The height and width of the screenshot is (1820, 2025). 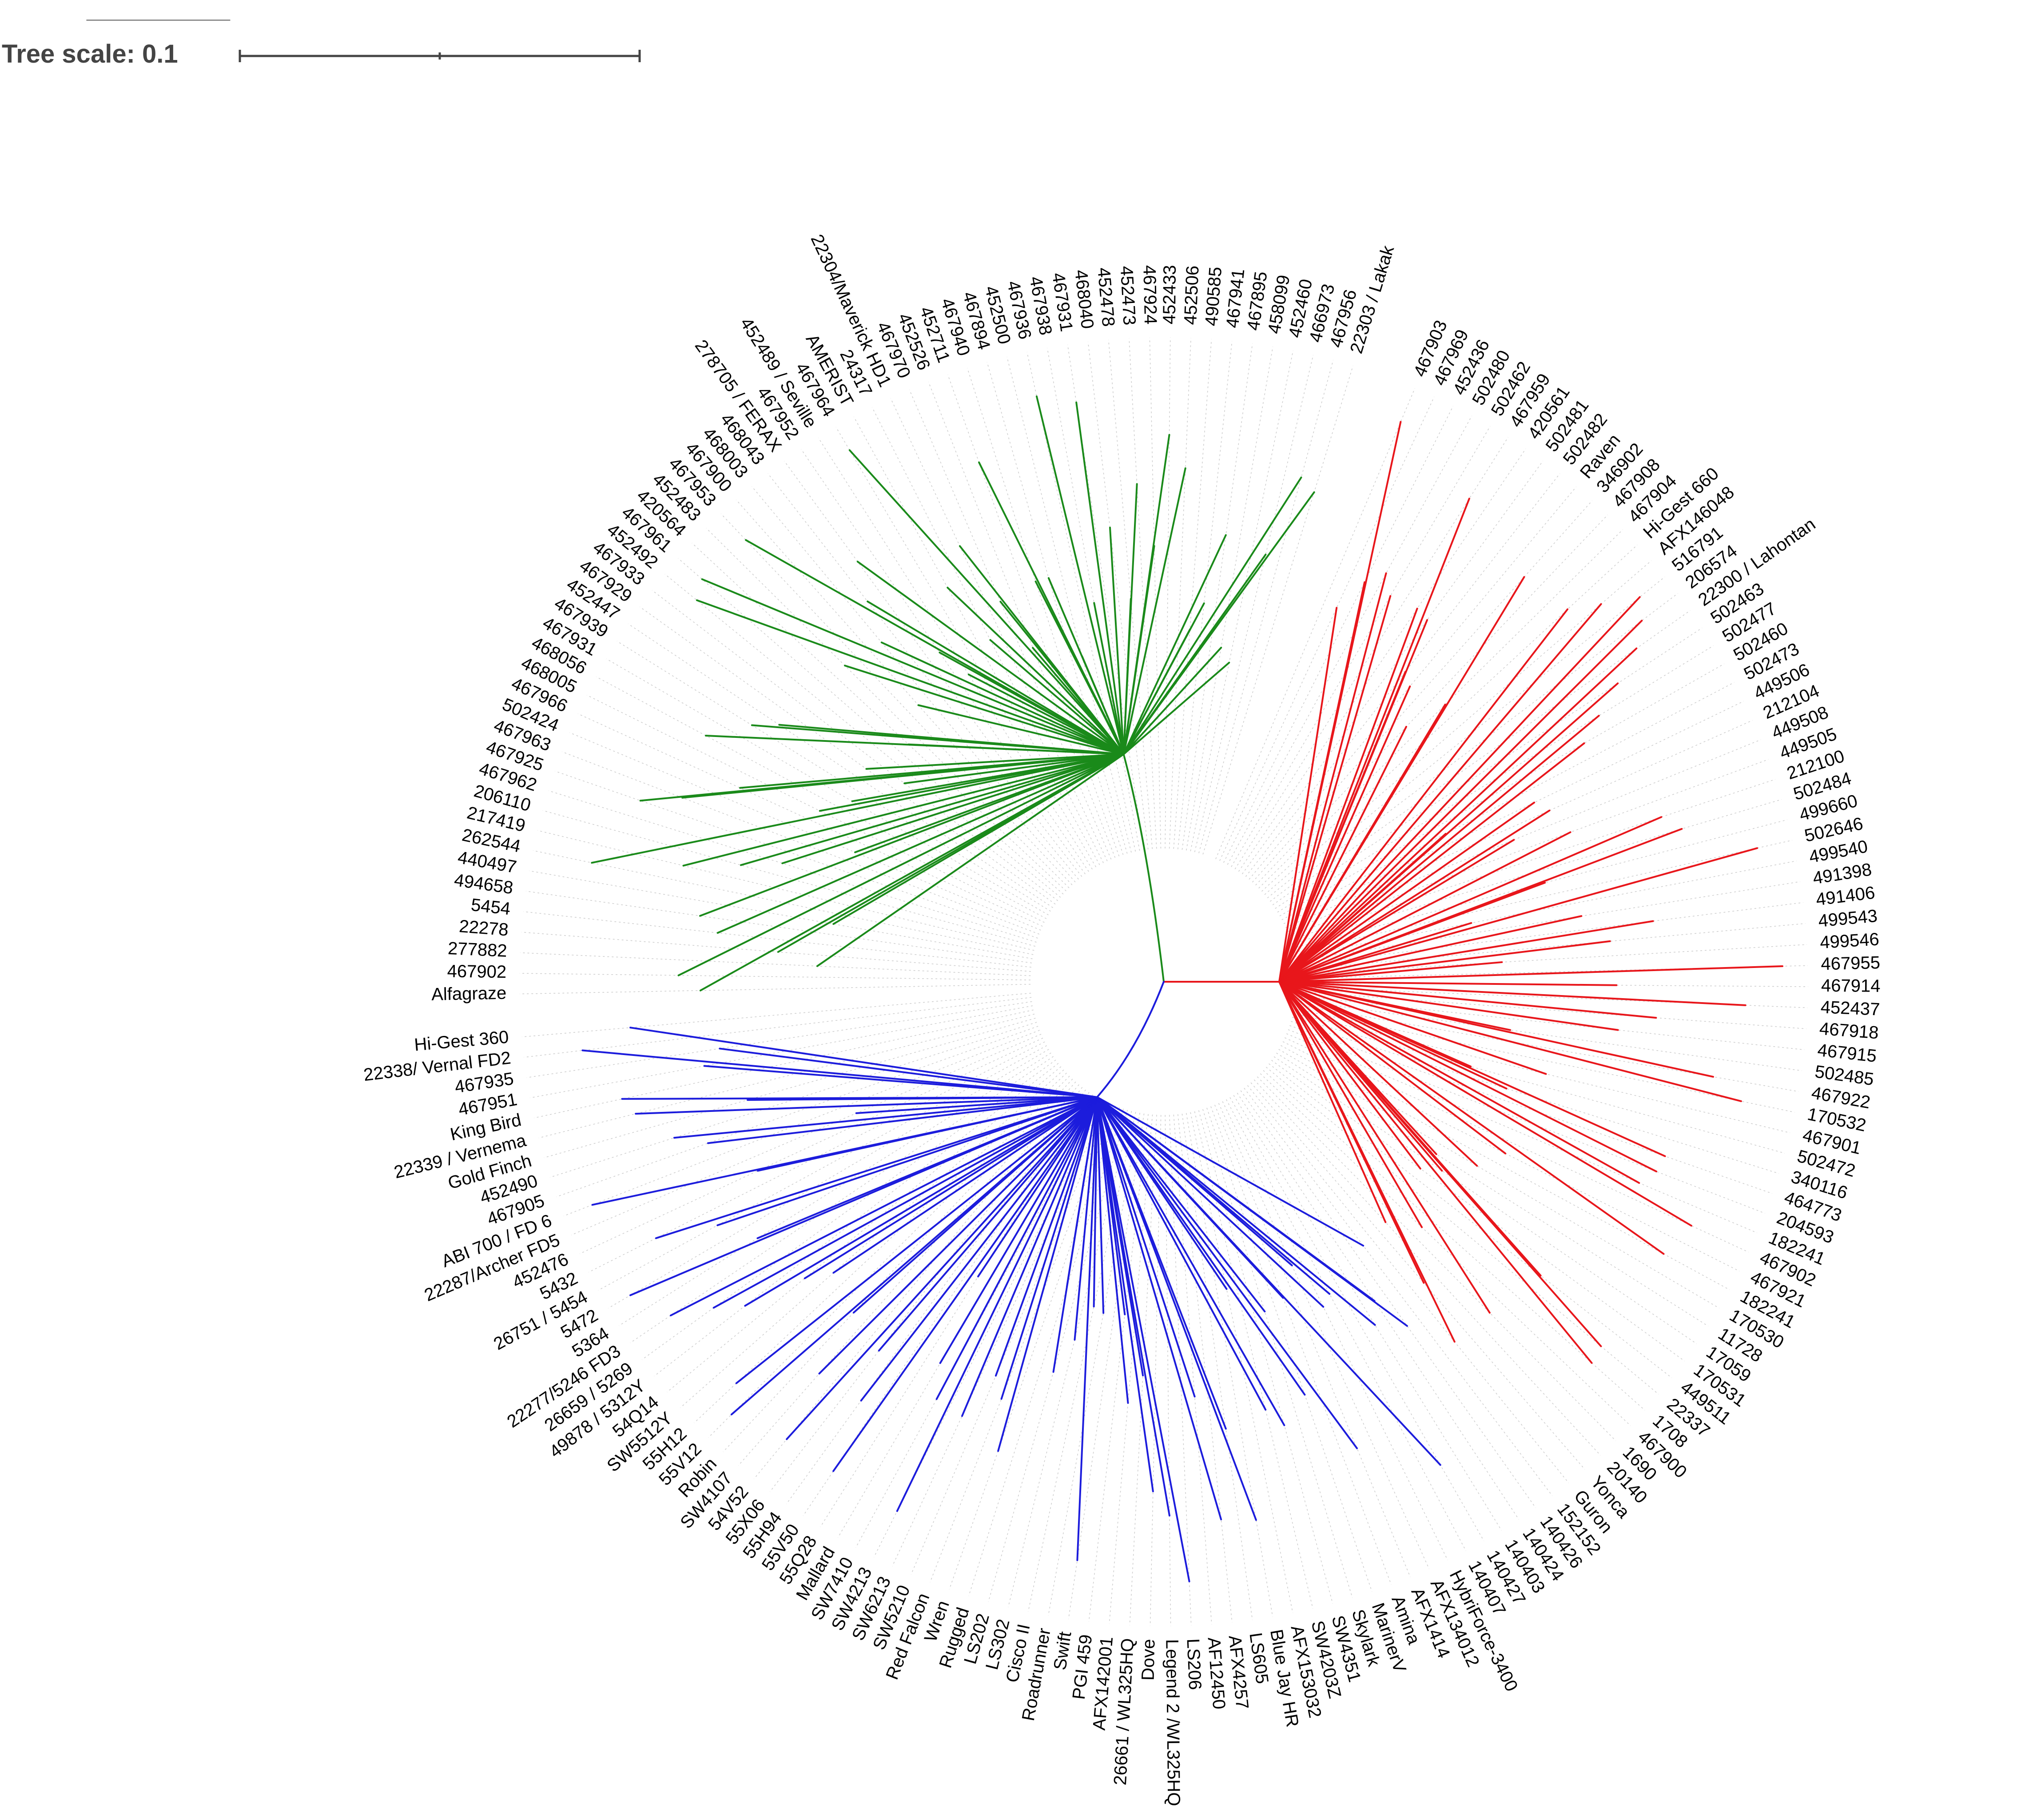 I want to click on leaf-label: 452473, so click(x=1128, y=296).